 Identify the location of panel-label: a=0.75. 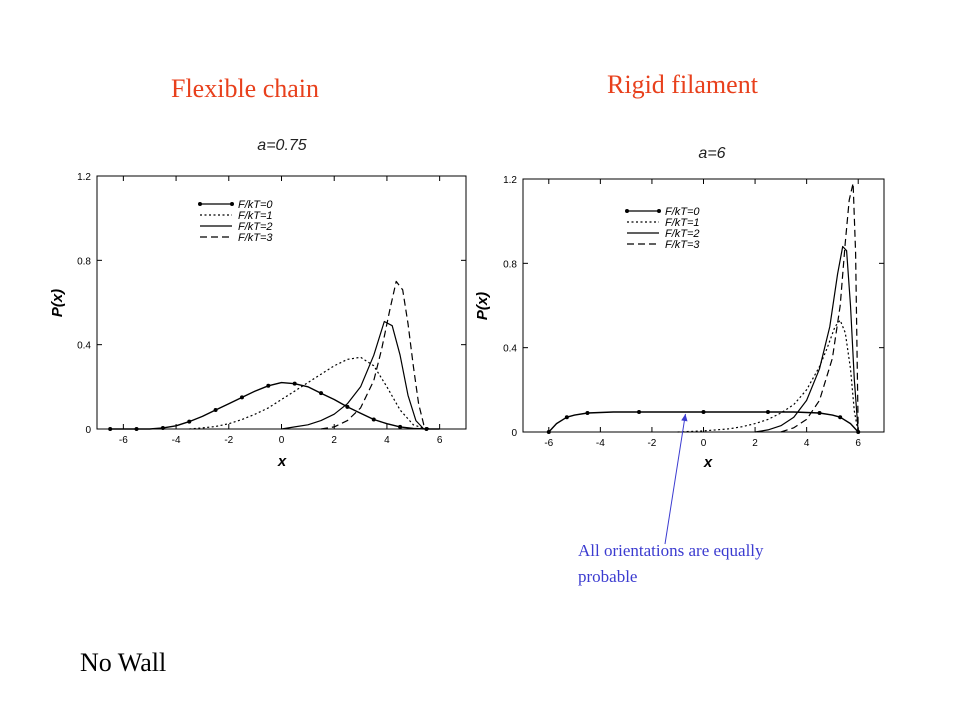
(281, 145).